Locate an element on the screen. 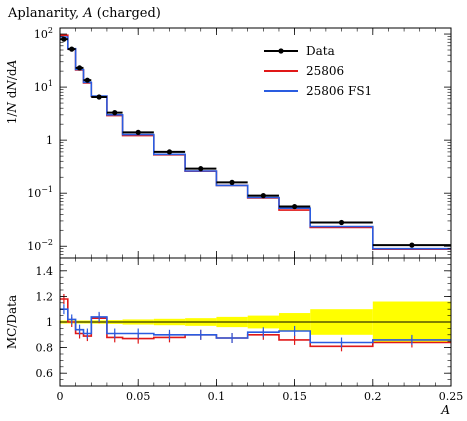 This screenshot has height=421, width=467. lower-y-tick-label: 0.6 is located at coordinates (45, 373).